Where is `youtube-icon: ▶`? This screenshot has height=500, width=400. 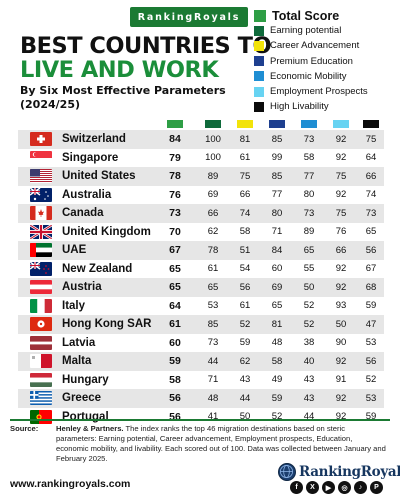 youtube-icon: ▶ is located at coordinates (328, 487).